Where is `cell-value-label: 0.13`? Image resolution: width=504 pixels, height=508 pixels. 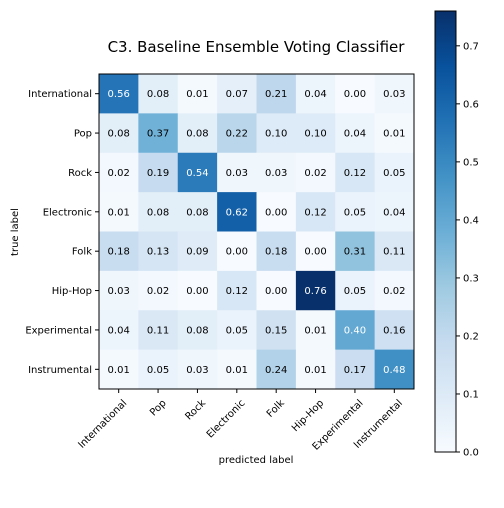 cell-value-label: 0.13 is located at coordinates (158, 252).